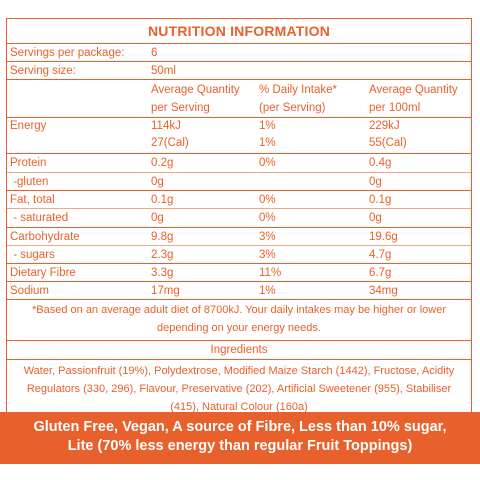 This screenshot has width=480, height=480. I want to click on header-daily-intake: % Daily Intake* (per Serving), so click(311, 99).